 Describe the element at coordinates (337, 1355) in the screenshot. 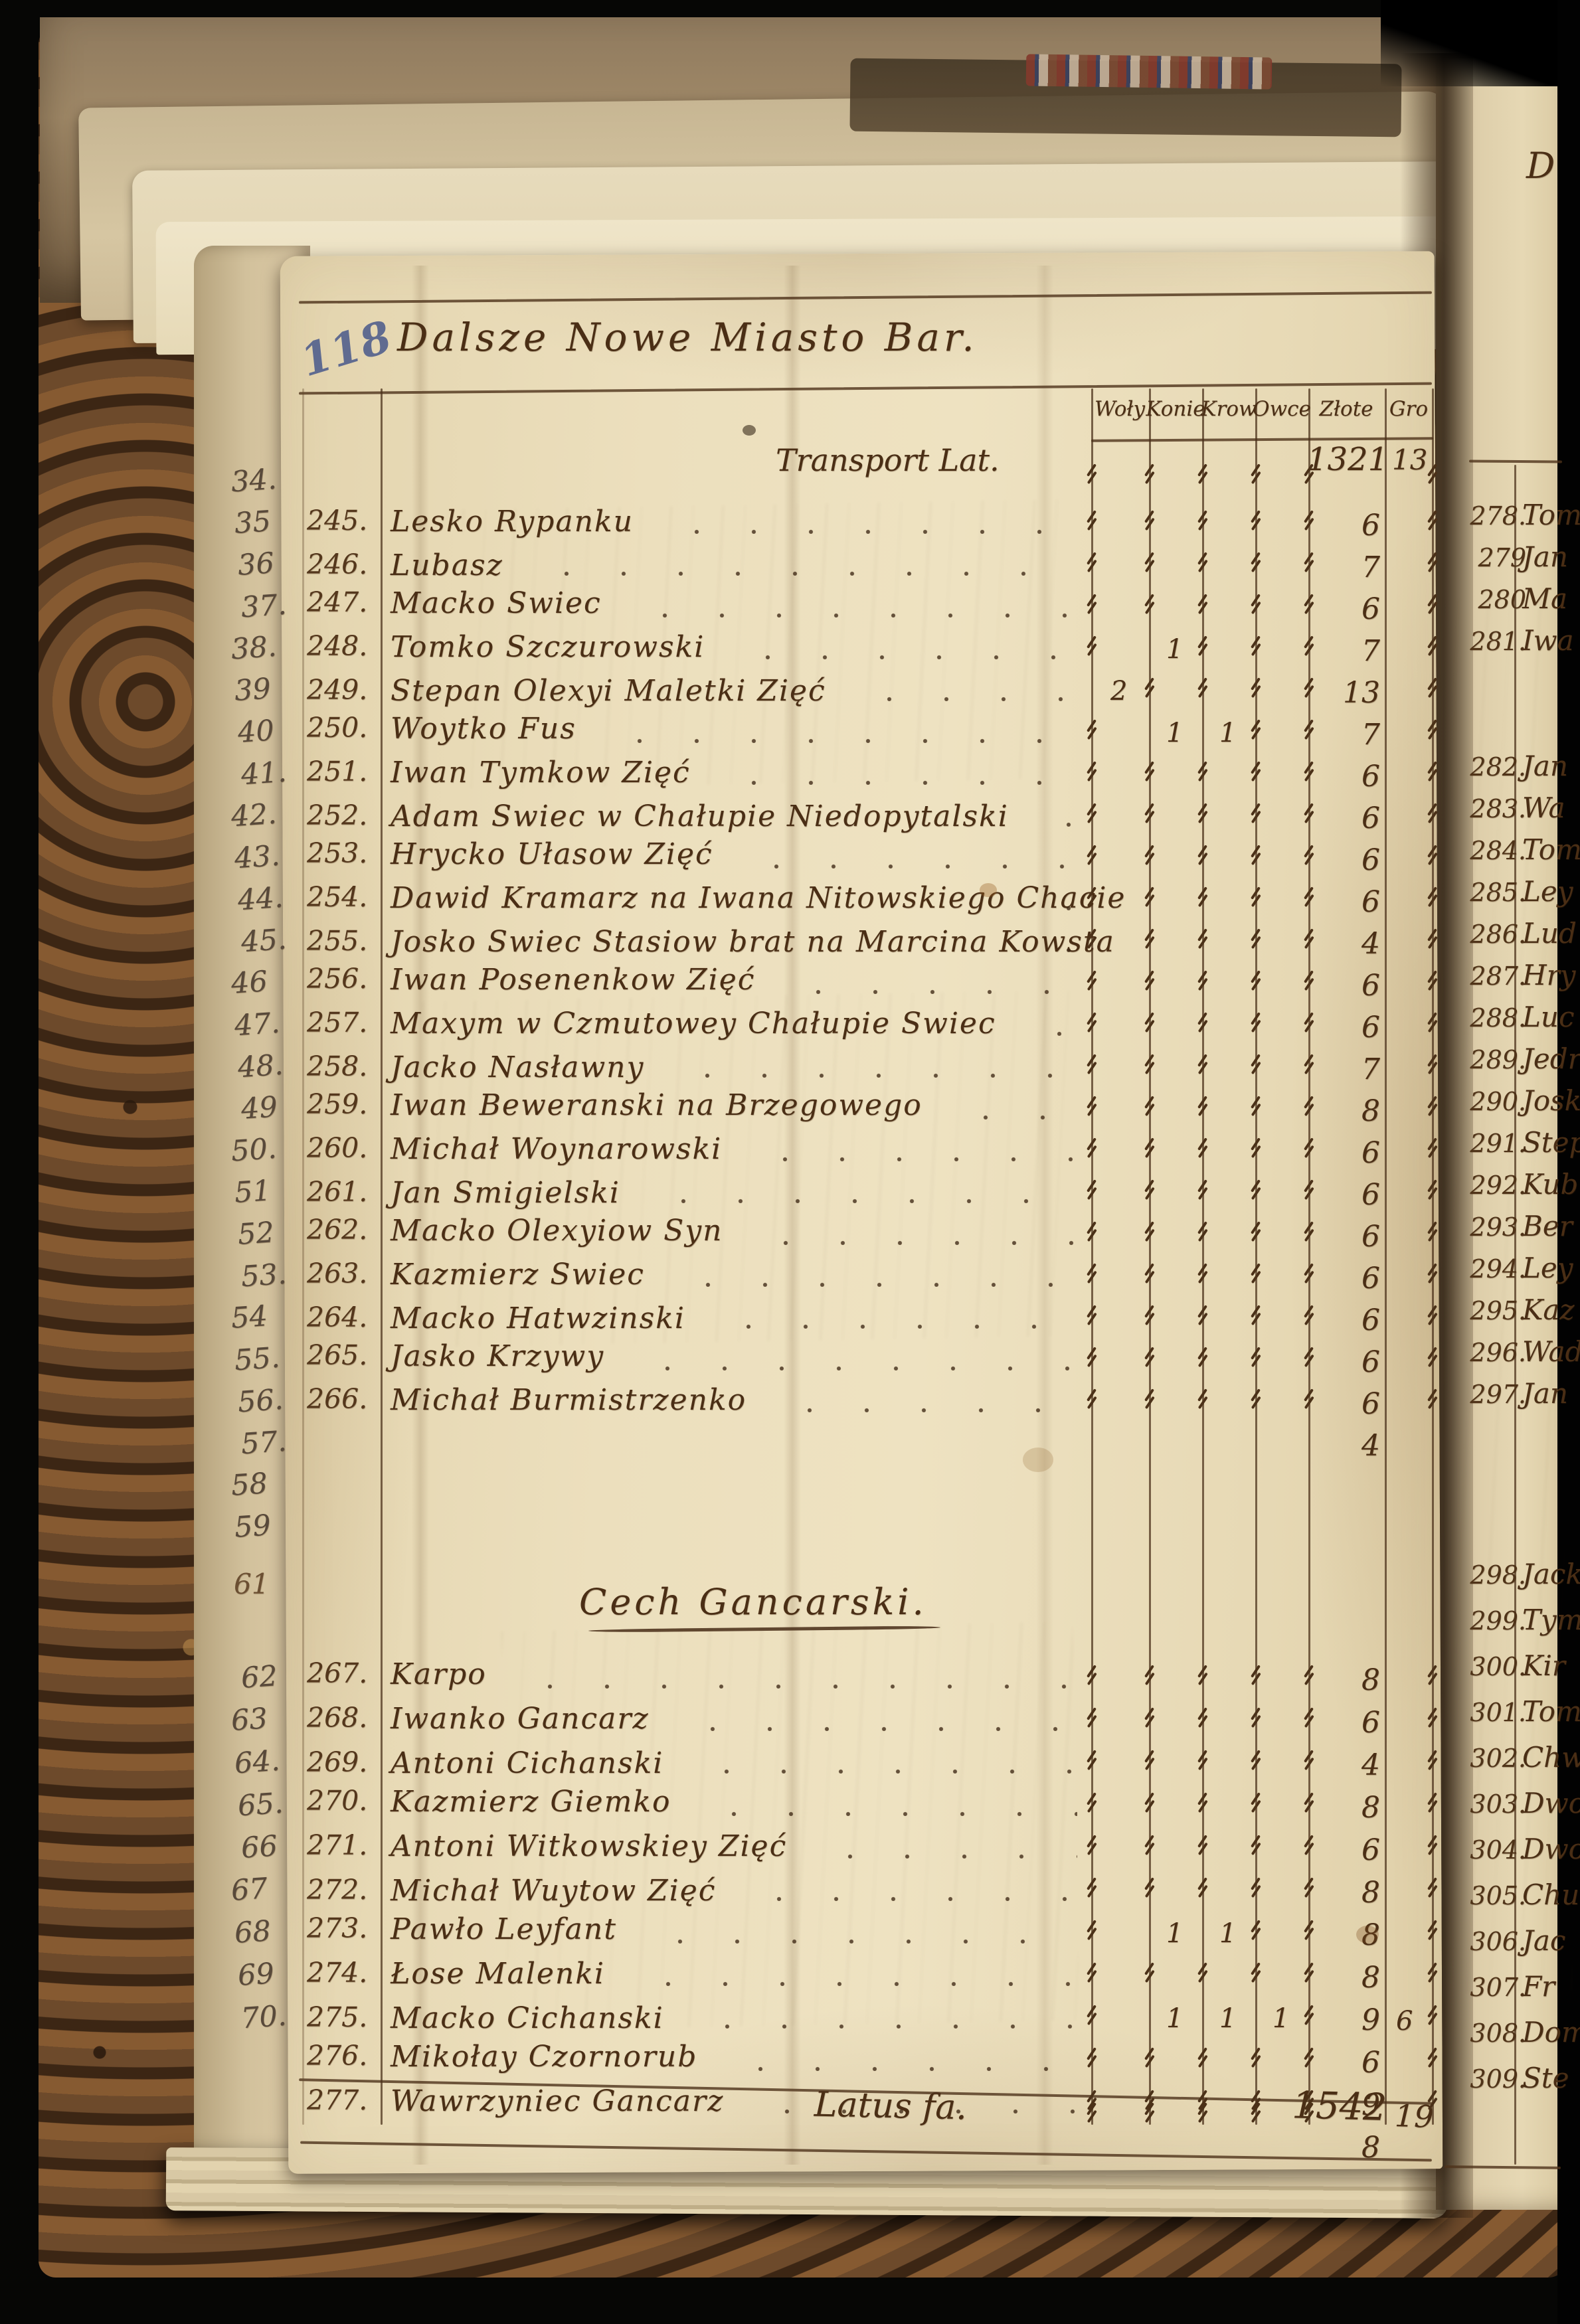

I see `entry-number: 265.` at that location.